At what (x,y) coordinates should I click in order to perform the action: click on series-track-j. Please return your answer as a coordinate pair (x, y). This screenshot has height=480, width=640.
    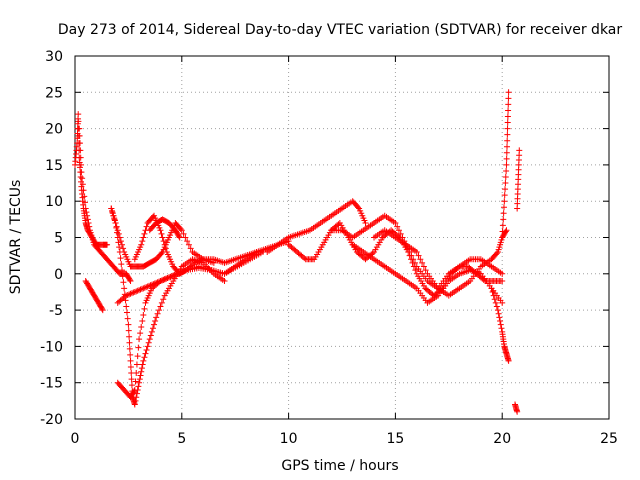
    Looking at the image, I should click on (316, 227).